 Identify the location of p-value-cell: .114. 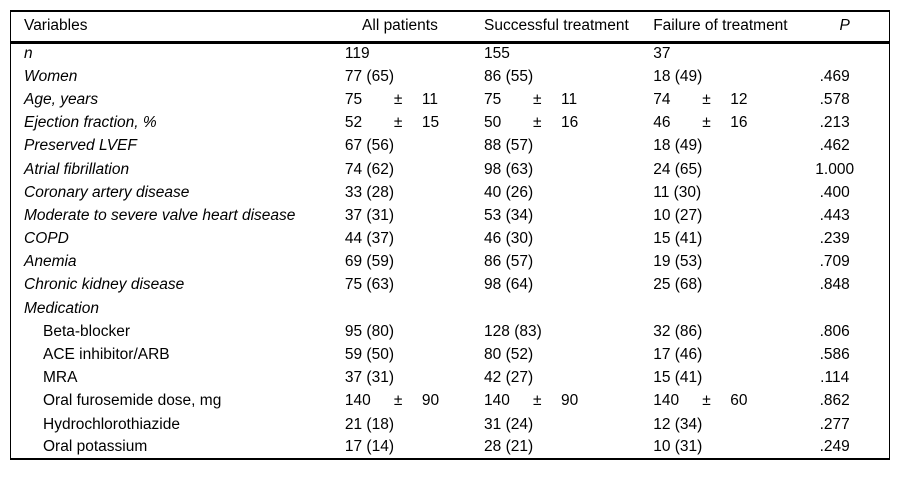
(835, 378).